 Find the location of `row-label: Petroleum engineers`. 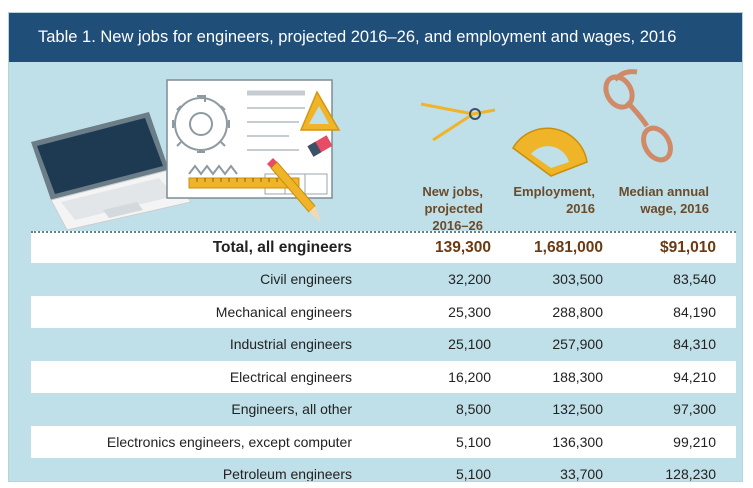

row-label: Petroleum engineers is located at coordinates (287, 474).